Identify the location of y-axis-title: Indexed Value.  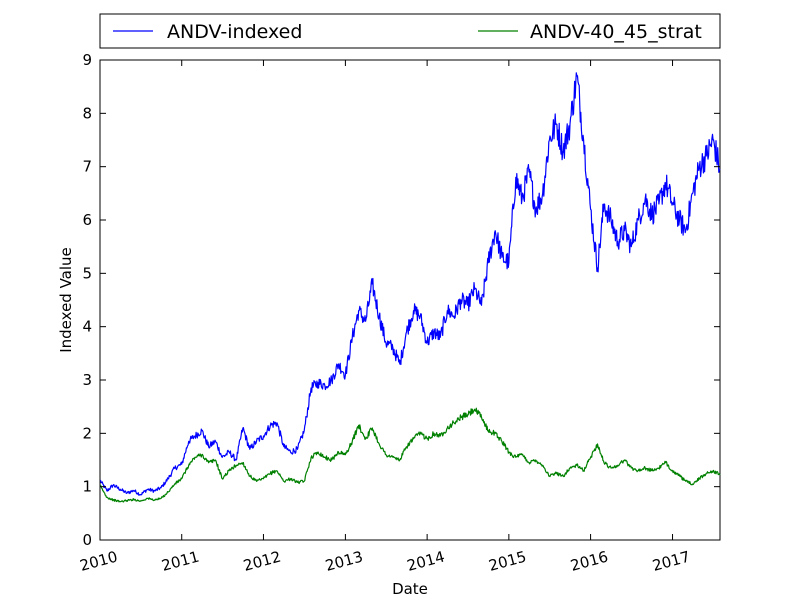
(66, 300).